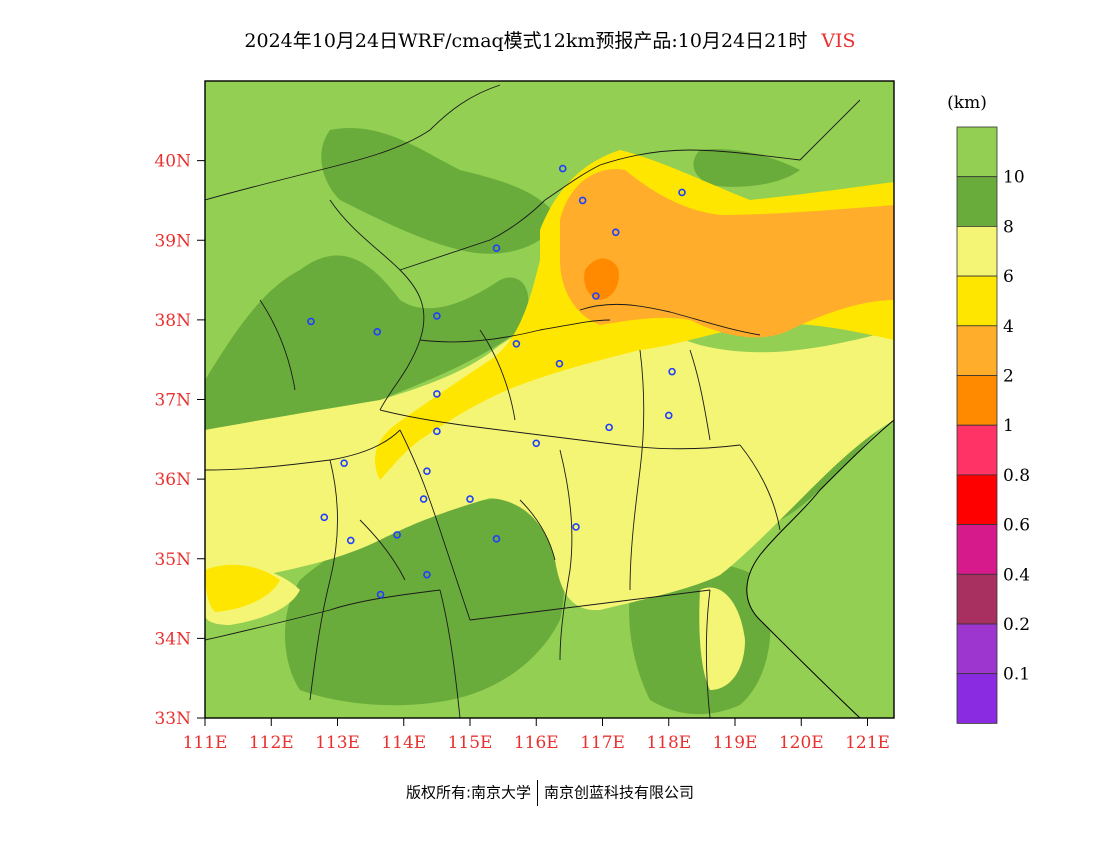 This screenshot has height=850, width=1100. Describe the element at coordinates (271, 743) in the screenshot. I see `lon-tick-label: 112E` at that location.